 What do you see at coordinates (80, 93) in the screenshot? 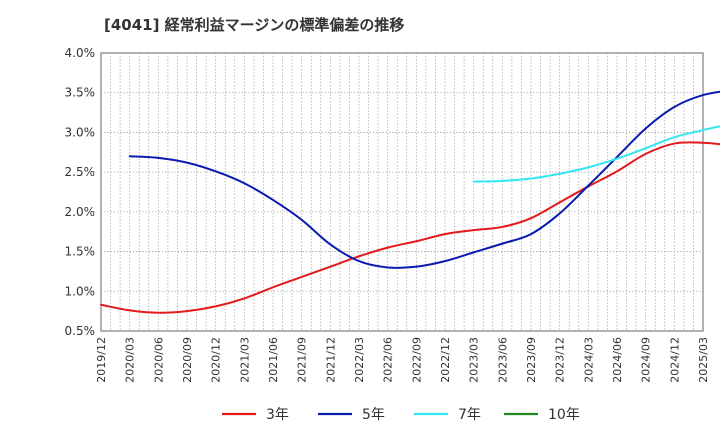
I see `y-tick-label: 3.5%` at bounding box center [80, 93].